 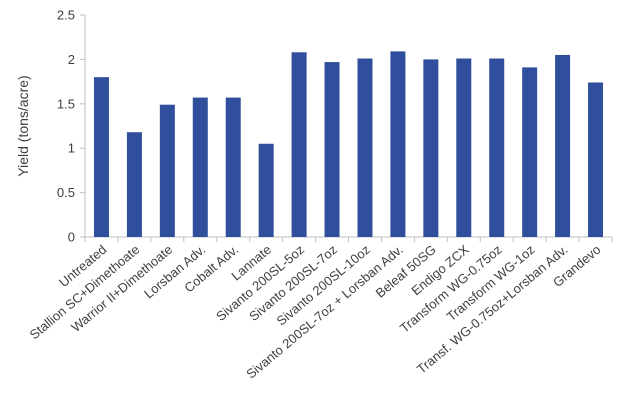 What do you see at coordinates (348, 239) in the screenshot?
I see `x-axis` at bounding box center [348, 239].